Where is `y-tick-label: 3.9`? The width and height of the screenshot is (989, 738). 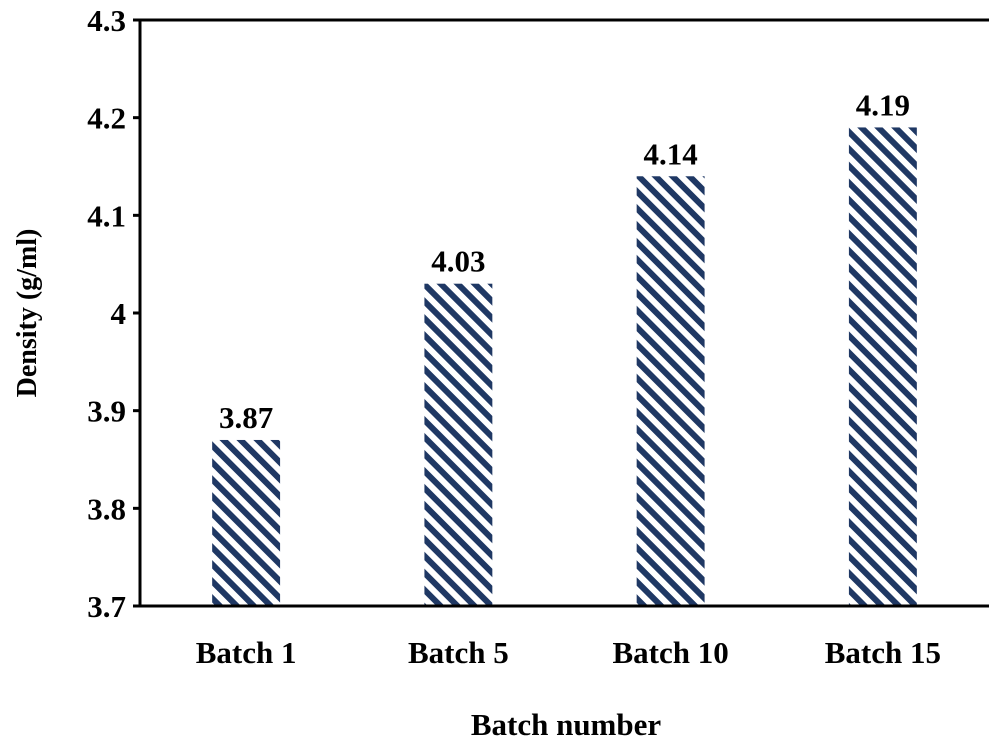 y-tick-label: 3.9 is located at coordinates (106, 411).